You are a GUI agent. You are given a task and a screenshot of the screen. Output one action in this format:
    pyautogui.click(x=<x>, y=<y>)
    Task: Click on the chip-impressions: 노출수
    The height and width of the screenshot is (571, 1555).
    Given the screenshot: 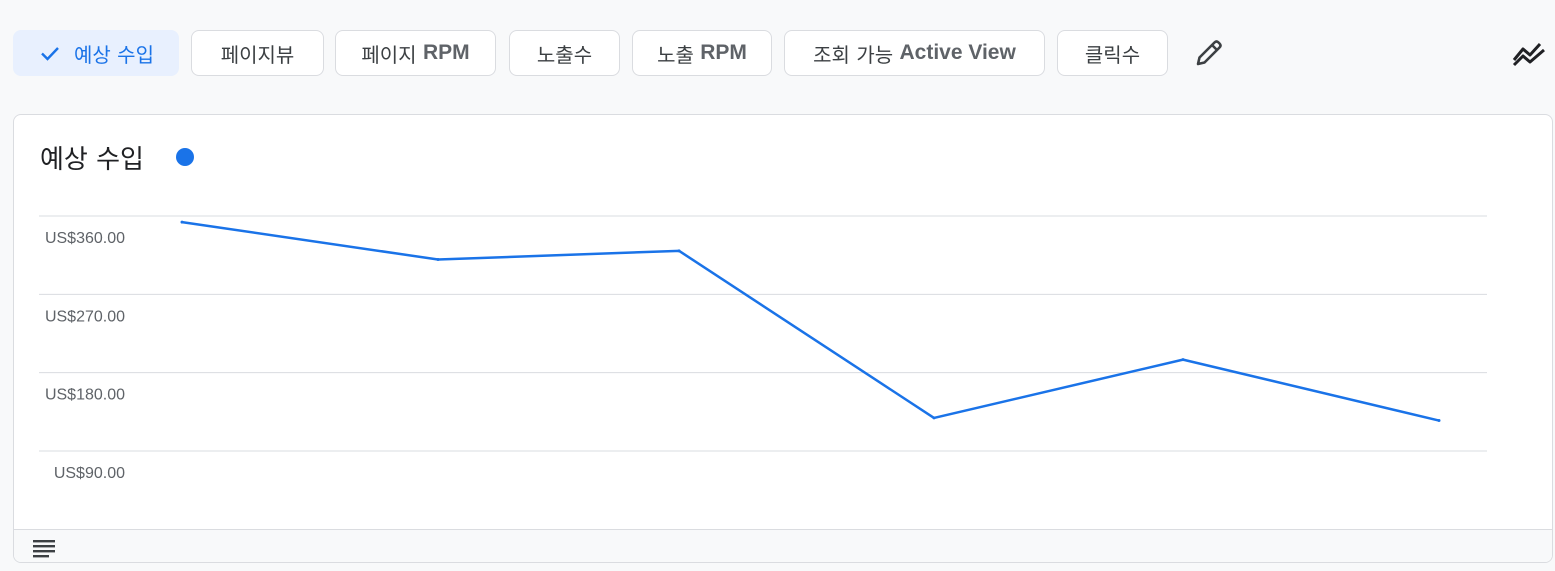 What is the action you would take?
    pyautogui.click(x=564, y=53)
    